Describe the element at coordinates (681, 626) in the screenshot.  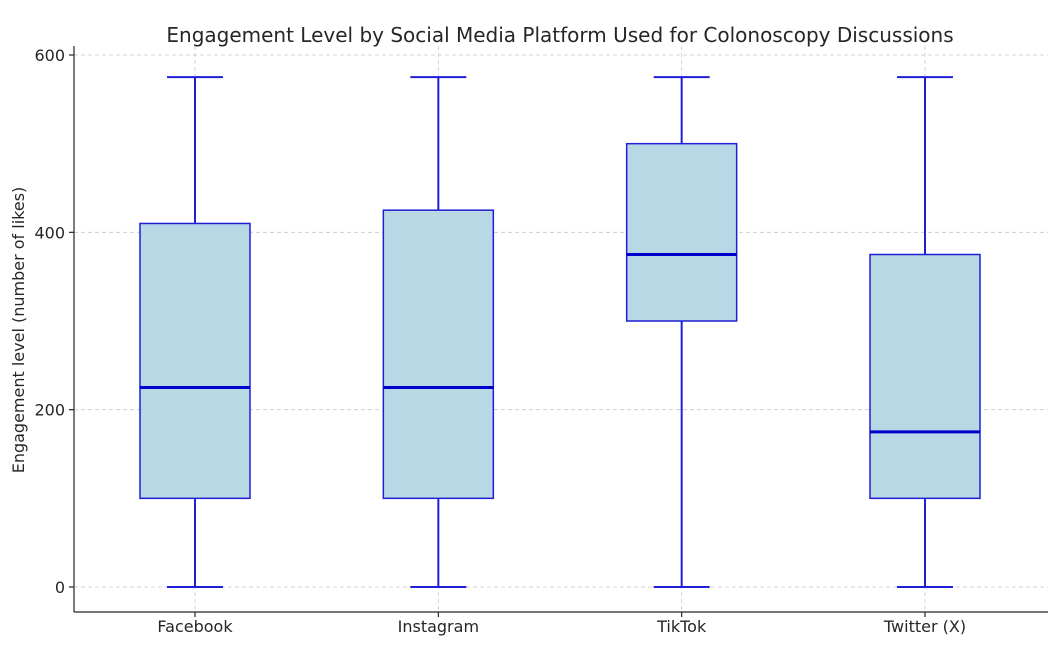
I see `x-tick-label: TikTok` at that location.